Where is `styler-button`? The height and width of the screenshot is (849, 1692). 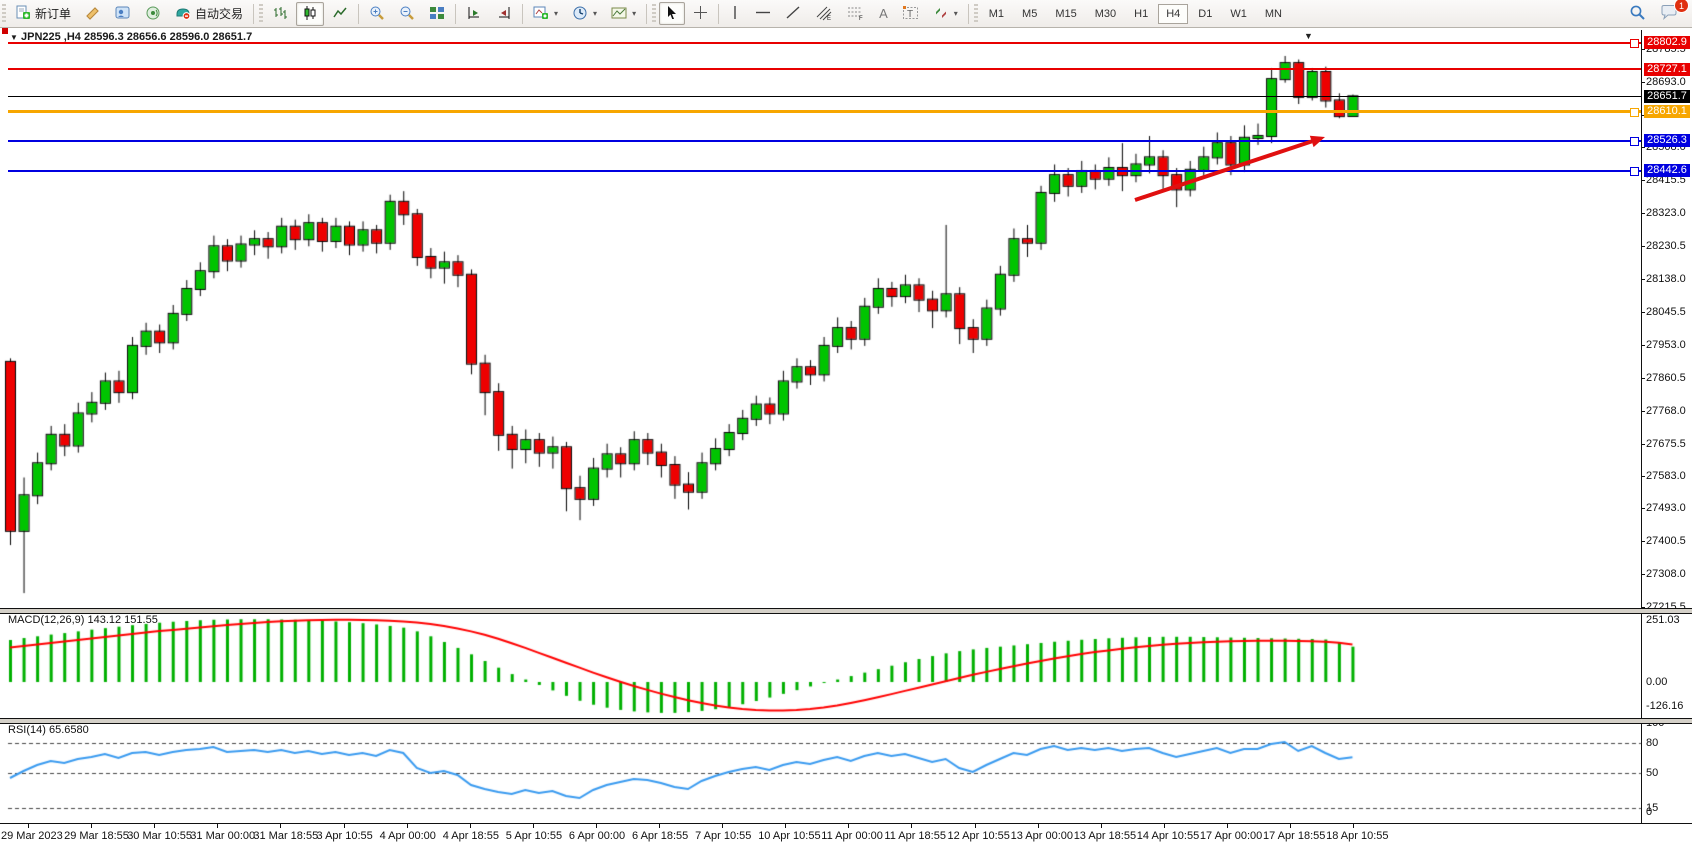
styler-button is located at coordinates (93, 14).